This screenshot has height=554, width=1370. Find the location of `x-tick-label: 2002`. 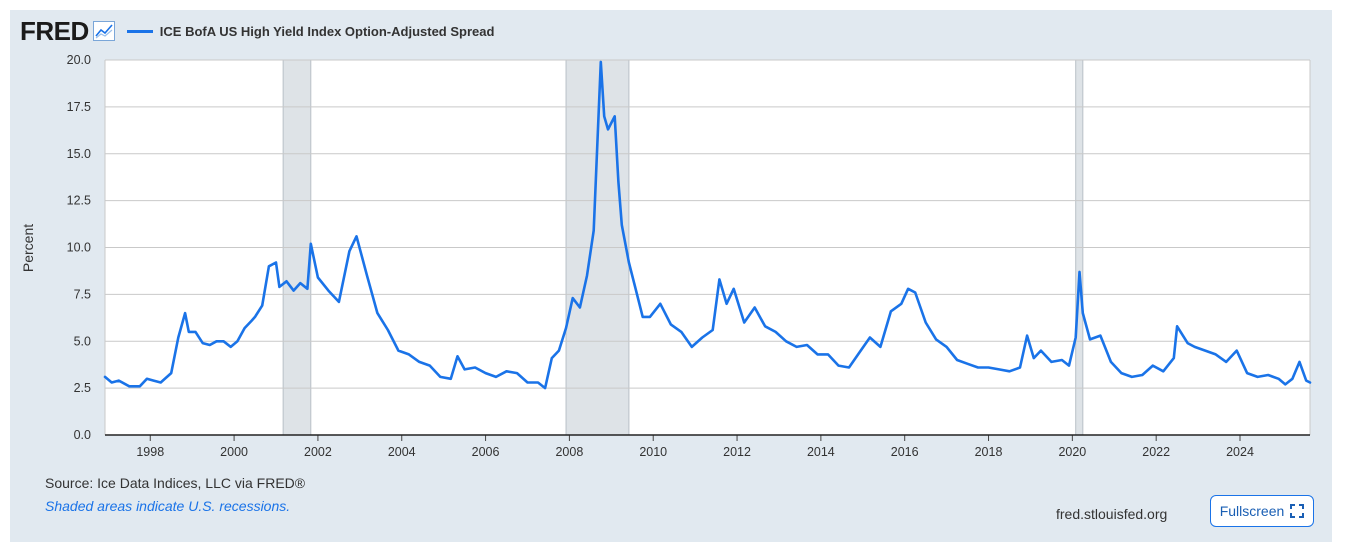

x-tick-label: 2002 is located at coordinates (318, 452).